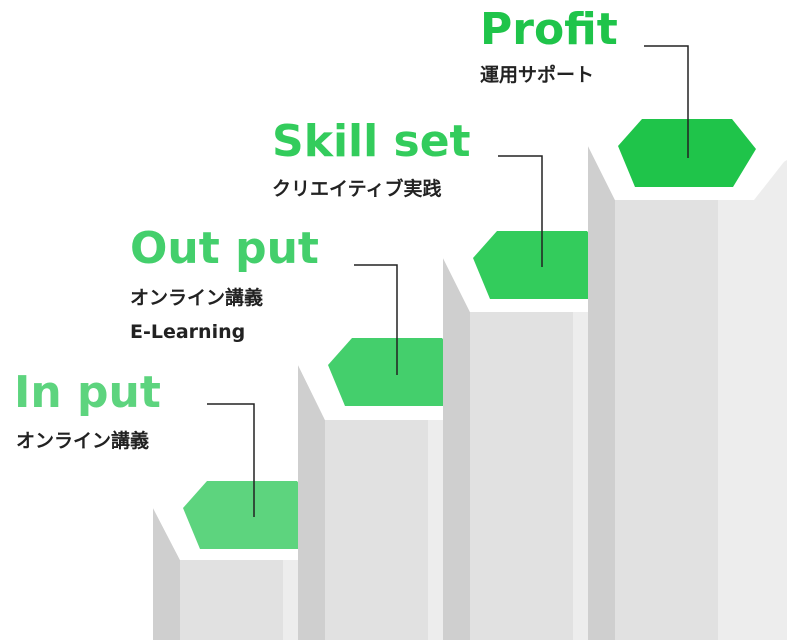  I want to click on step-title: Out put, so click(224, 248).